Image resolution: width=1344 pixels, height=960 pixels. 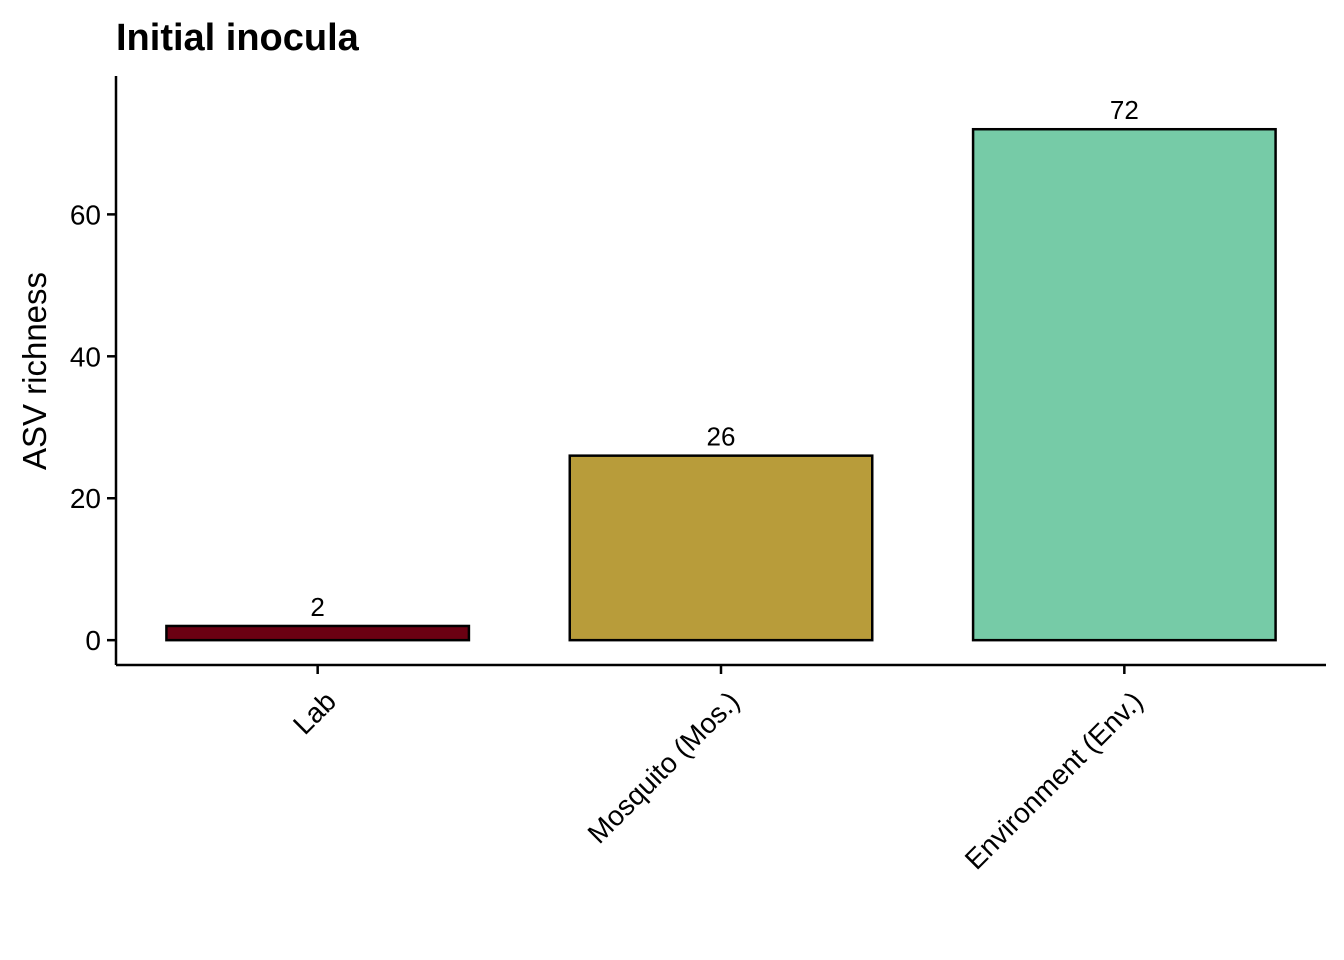 I want to click on x-tick-label: Lab, so click(x=314, y=712).